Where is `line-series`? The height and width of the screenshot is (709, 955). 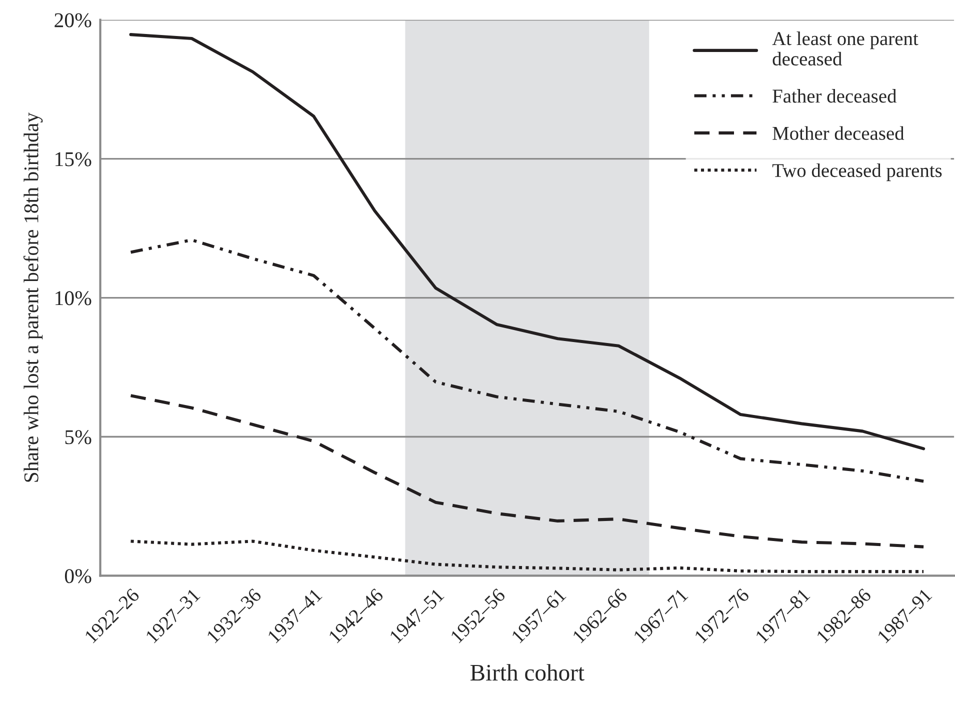
line-series is located at coordinates (527, 557).